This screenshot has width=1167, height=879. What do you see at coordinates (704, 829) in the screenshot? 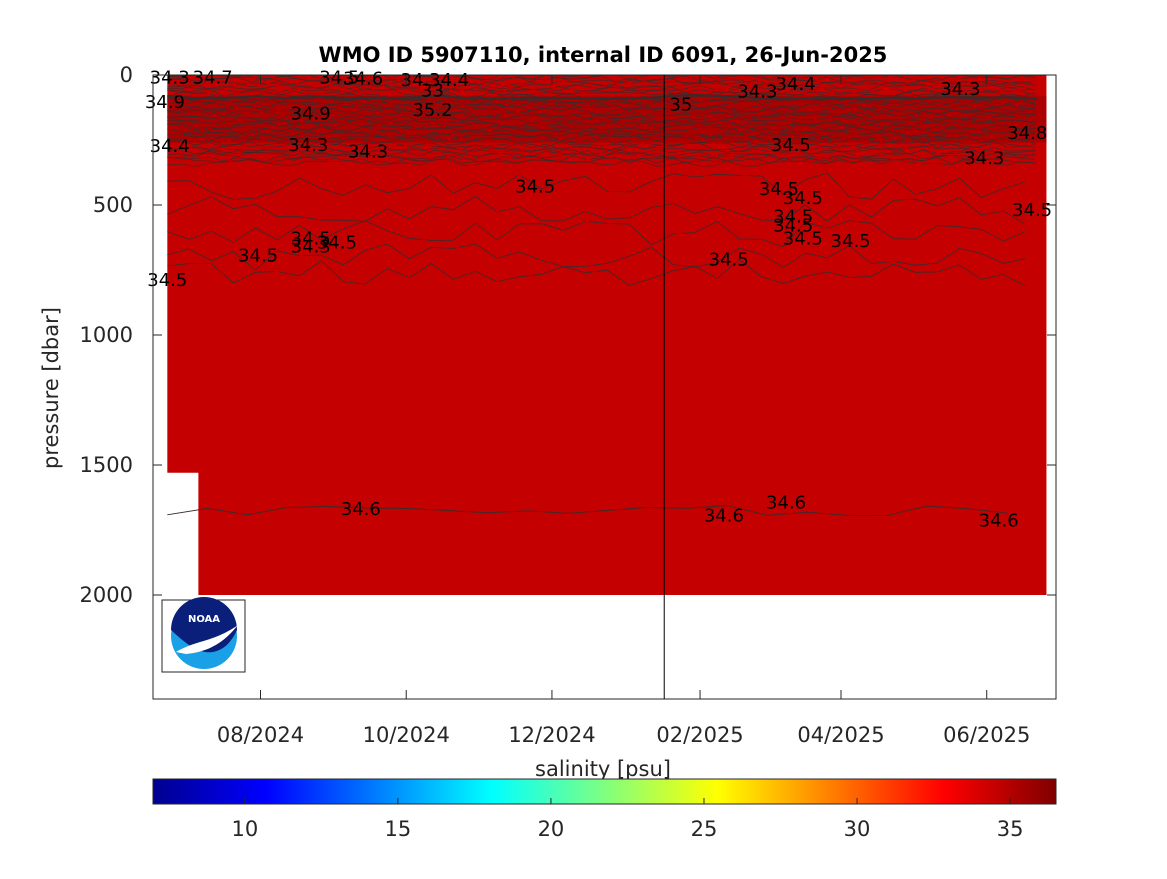
I see `colorbar-tick-label: 25` at bounding box center [704, 829].